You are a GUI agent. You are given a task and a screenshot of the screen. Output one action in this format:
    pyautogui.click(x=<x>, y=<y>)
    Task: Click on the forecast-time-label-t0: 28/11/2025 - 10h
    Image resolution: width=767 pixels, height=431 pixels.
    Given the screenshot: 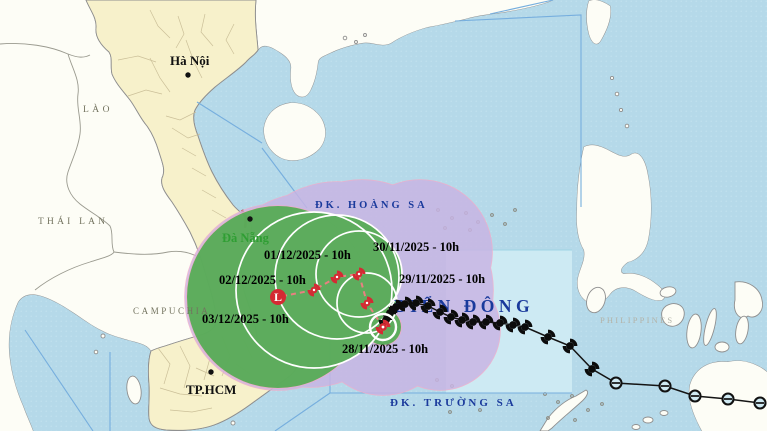 What is the action you would take?
    pyautogui.click(x=385, y=349)
    